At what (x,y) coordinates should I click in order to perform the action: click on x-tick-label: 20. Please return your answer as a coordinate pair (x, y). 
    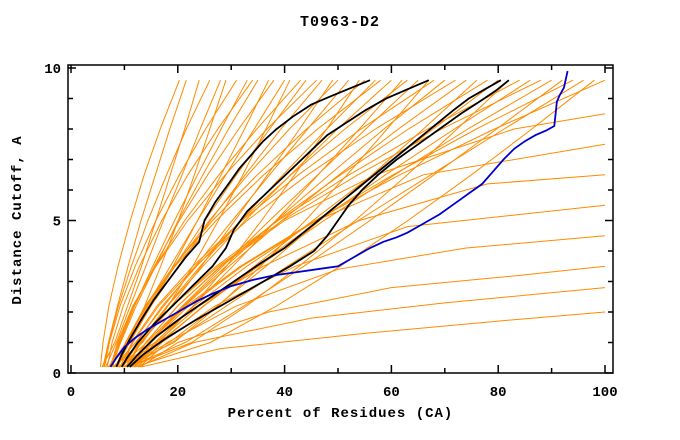
    Looking at the image, I should click on (177, 393).